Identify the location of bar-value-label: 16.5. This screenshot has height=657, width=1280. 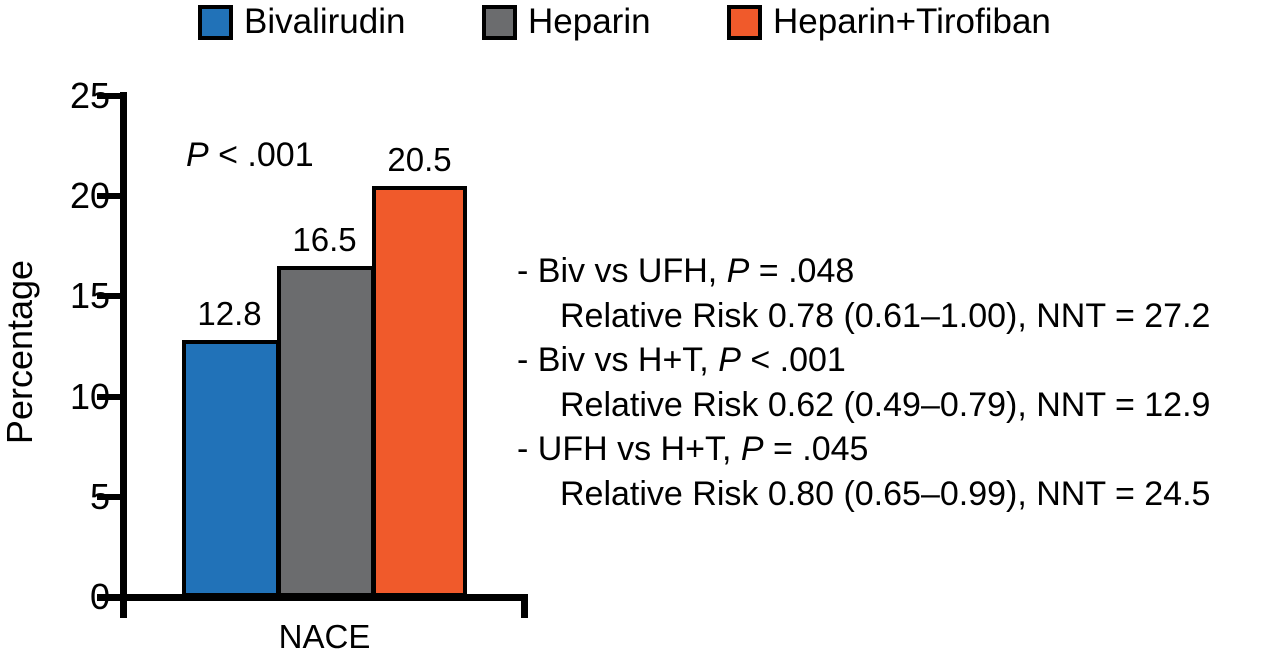
(324, 239).